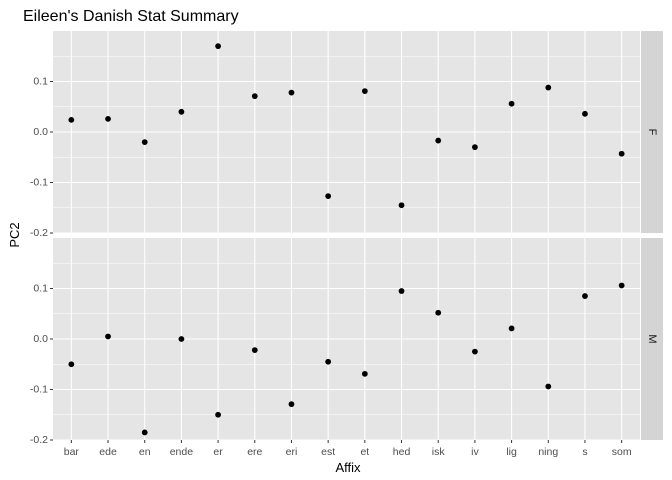 This screenshot has width=672, height=480. Describe the element at coordinates (144, 142) in the screenshot. I see `data-point-F-en` at that location.